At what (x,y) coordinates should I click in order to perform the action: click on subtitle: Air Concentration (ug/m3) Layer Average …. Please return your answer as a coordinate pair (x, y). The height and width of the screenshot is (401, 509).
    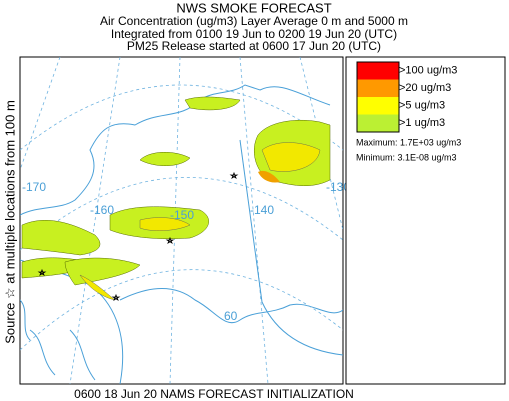
    Looking at the image, I should click on (254, 21).